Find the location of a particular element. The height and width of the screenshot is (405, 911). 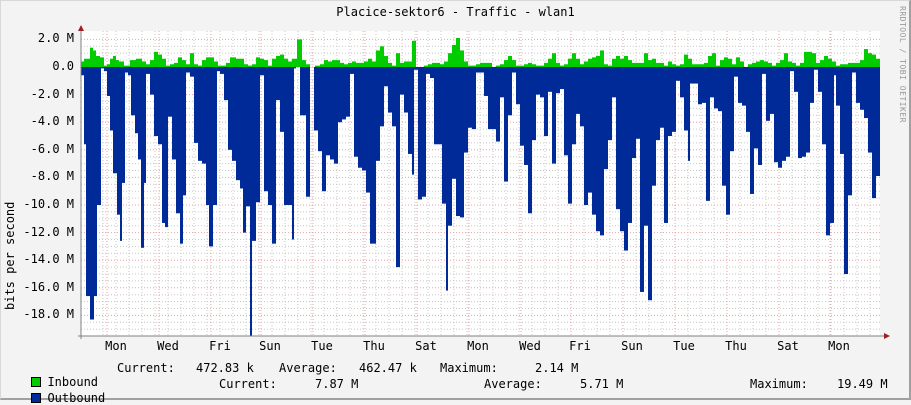

y-tick-label: -4.0 M is located at coordinates (52, 121).